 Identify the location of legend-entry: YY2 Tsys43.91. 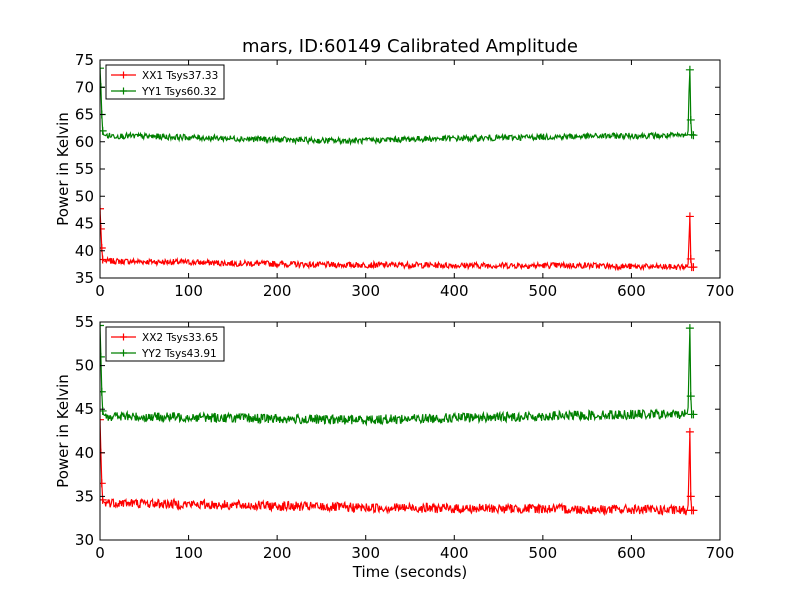
(179, 354).